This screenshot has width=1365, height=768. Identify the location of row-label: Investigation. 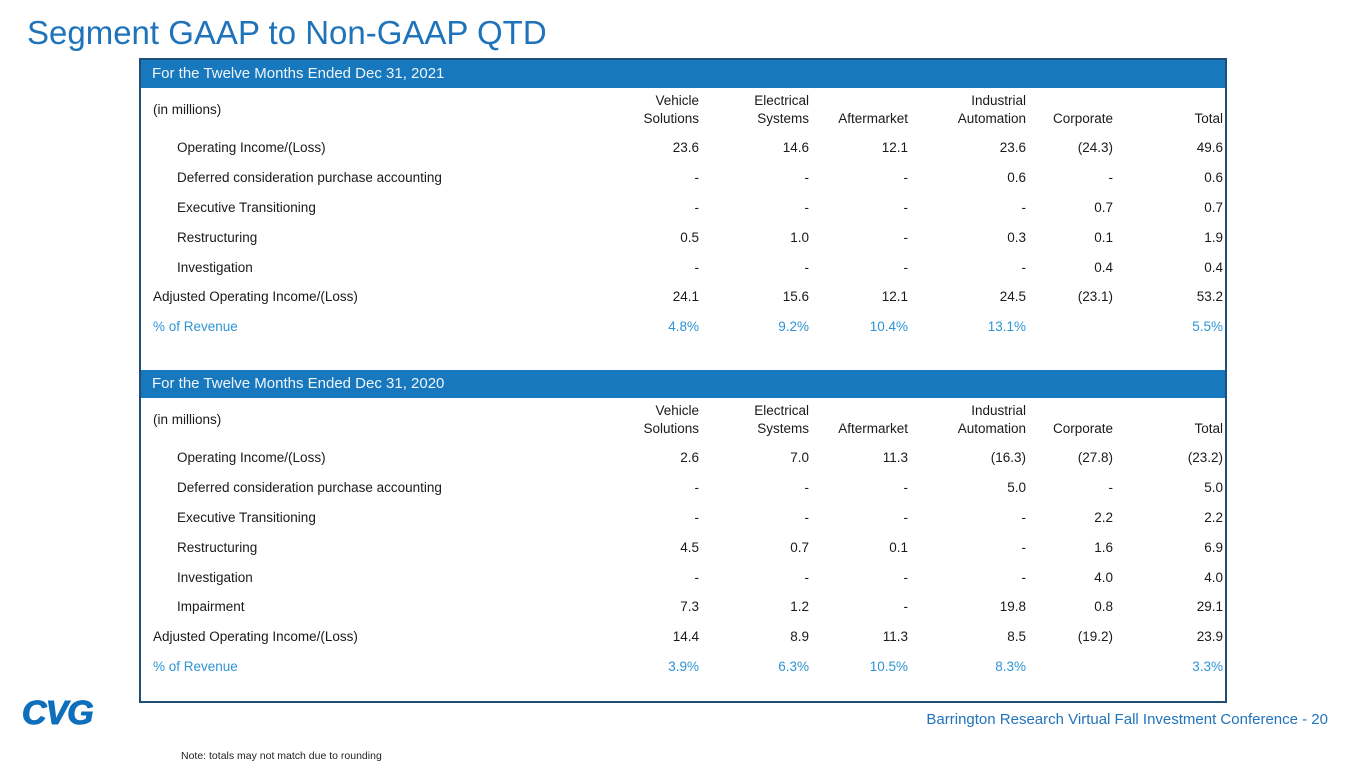
(215, 267).